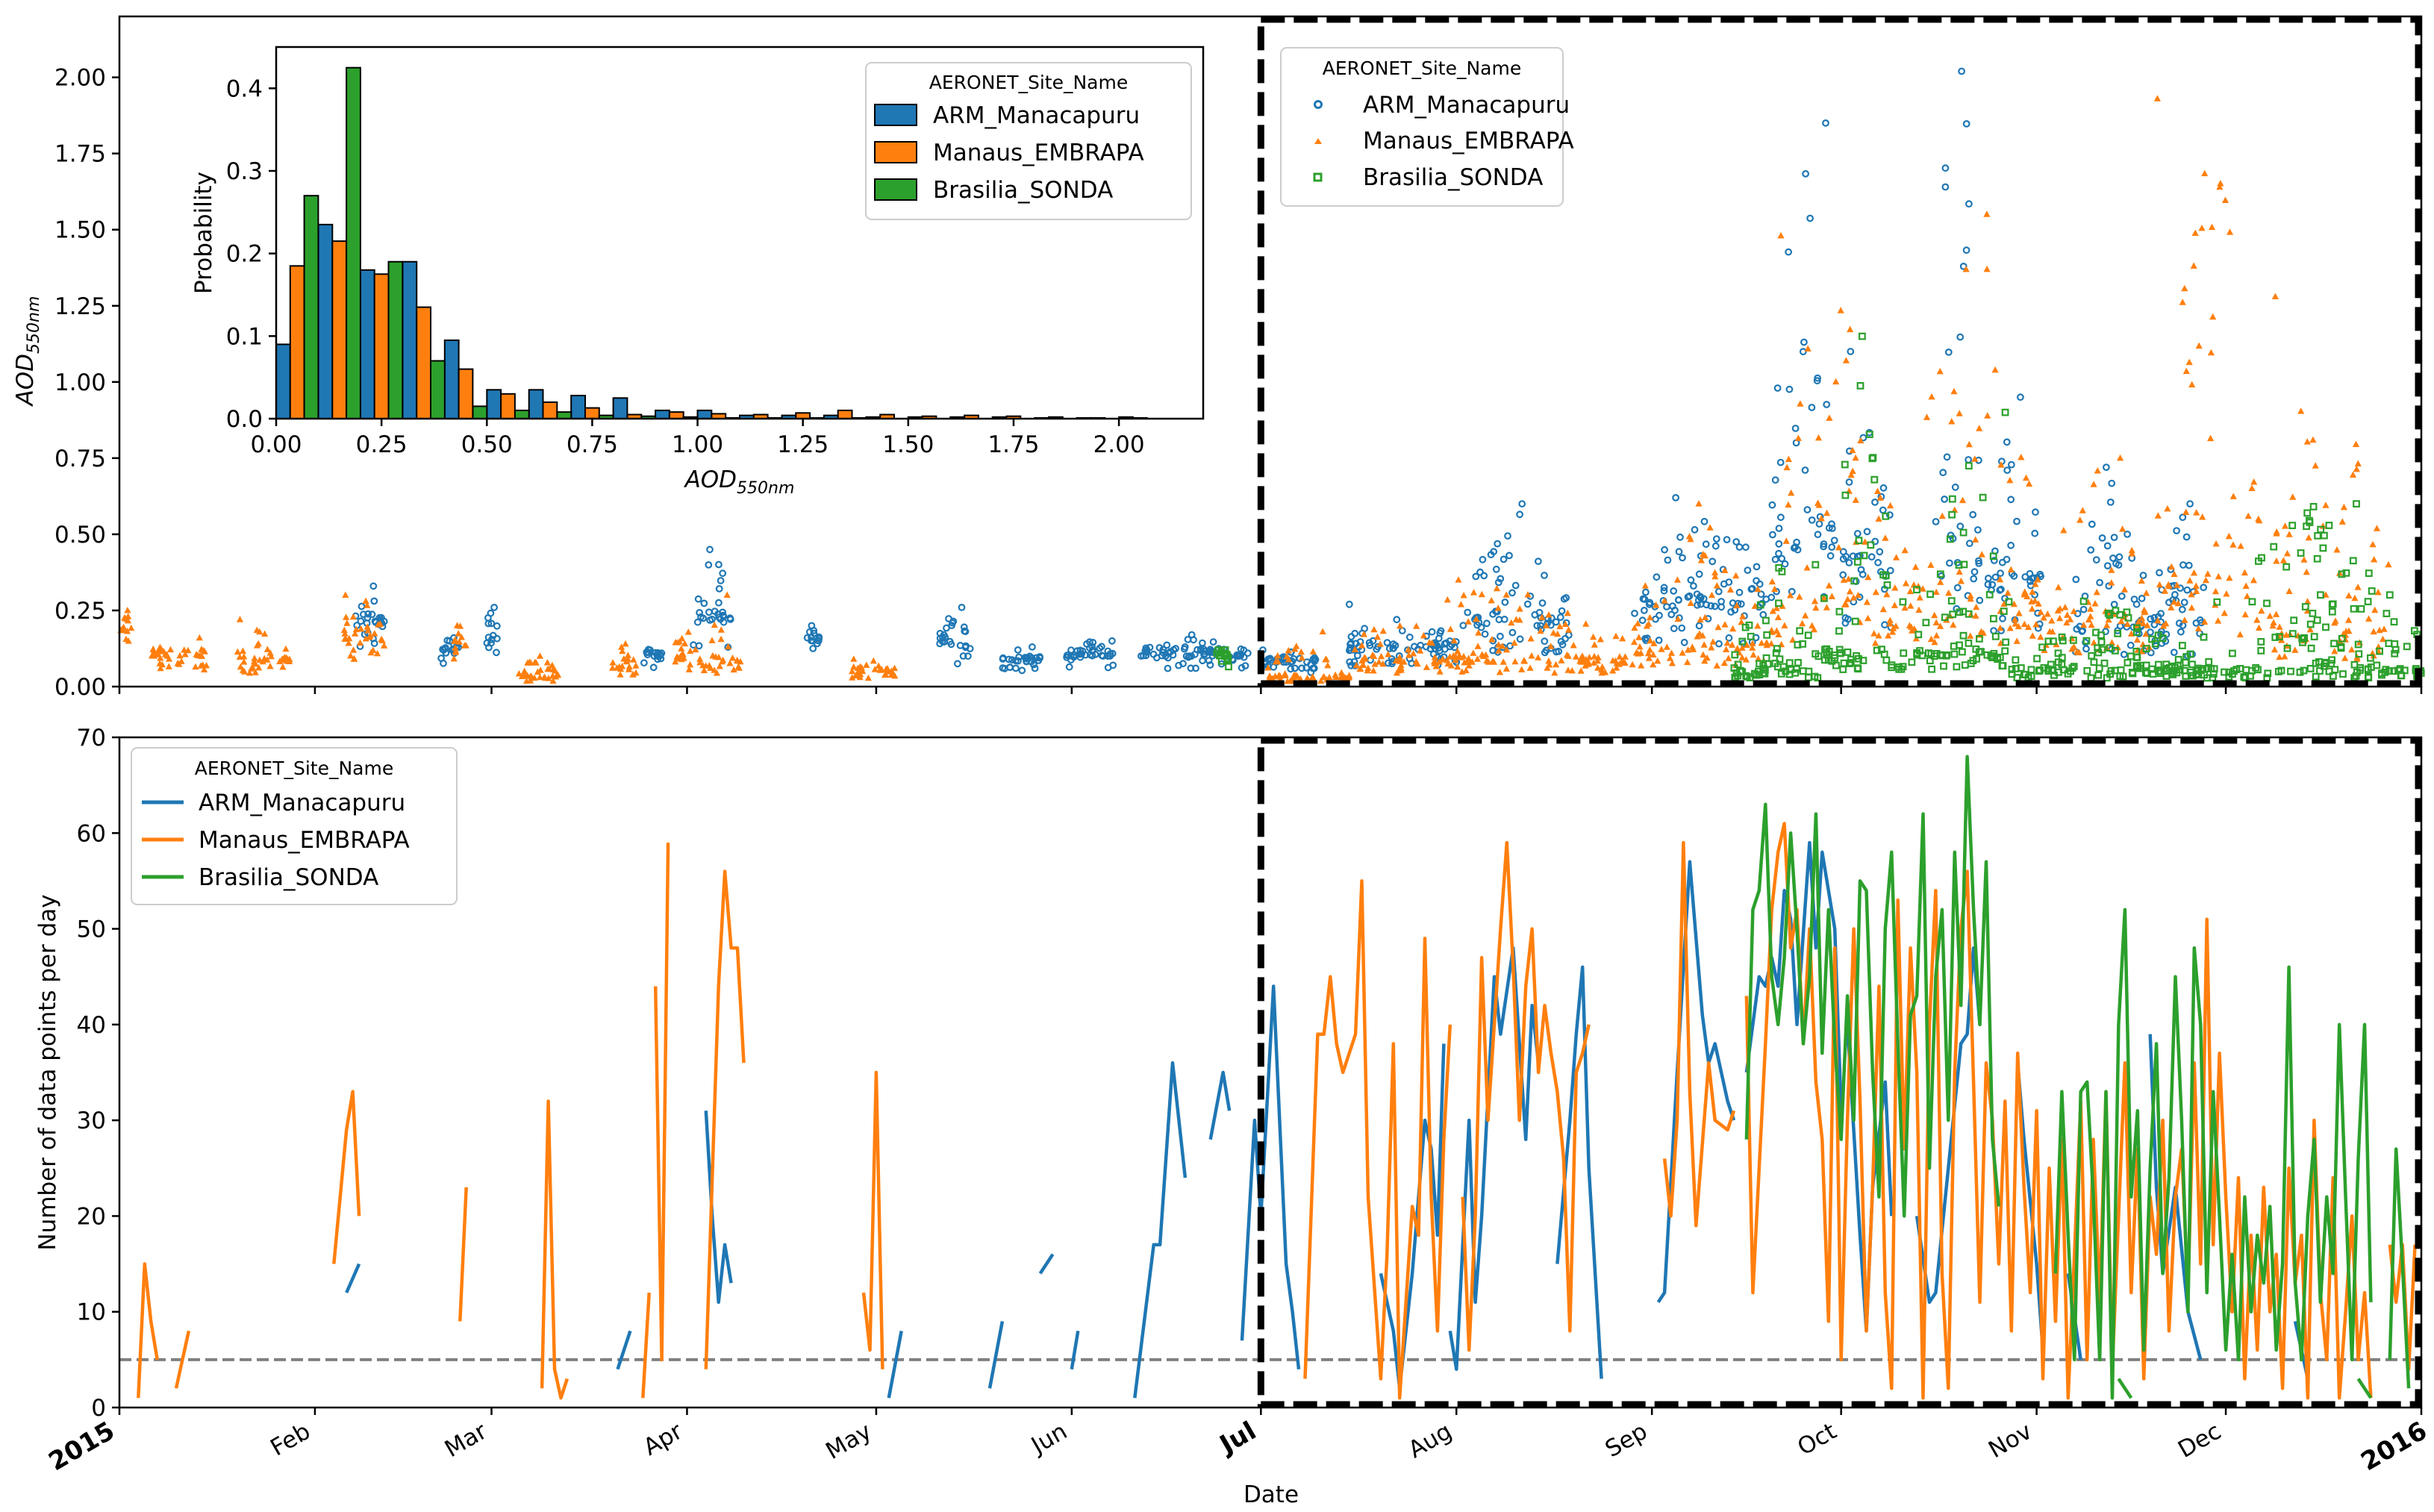 This screenshot has width=2434, height=1512. I want to click on histogram-x-tick-label: 1.25, so click(803, 444).